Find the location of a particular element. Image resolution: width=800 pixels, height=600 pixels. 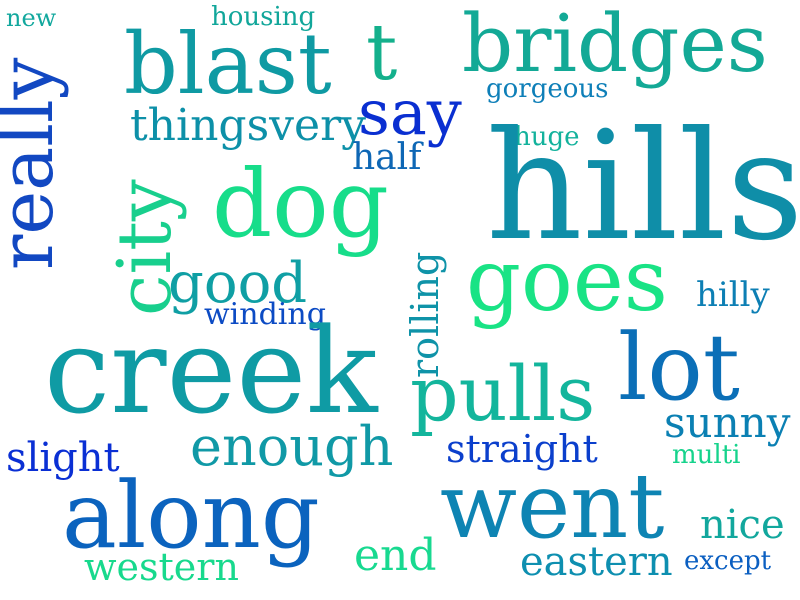

word-blast: blast is located at coordinates (228, 64).